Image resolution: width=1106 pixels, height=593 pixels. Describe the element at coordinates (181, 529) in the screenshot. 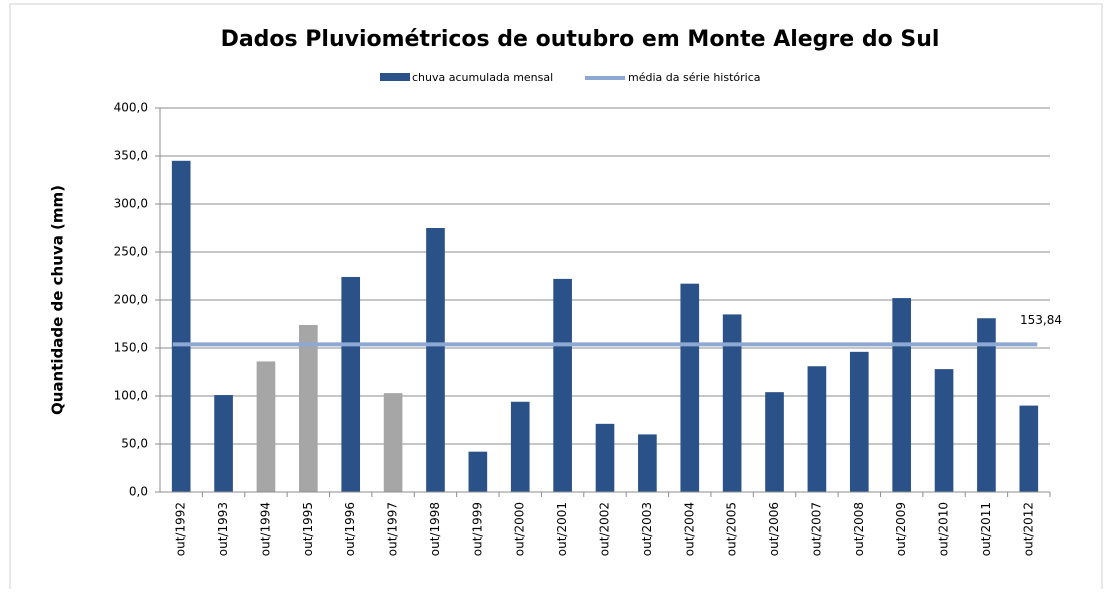

I see `x-tick-label: out/1992` at that location.